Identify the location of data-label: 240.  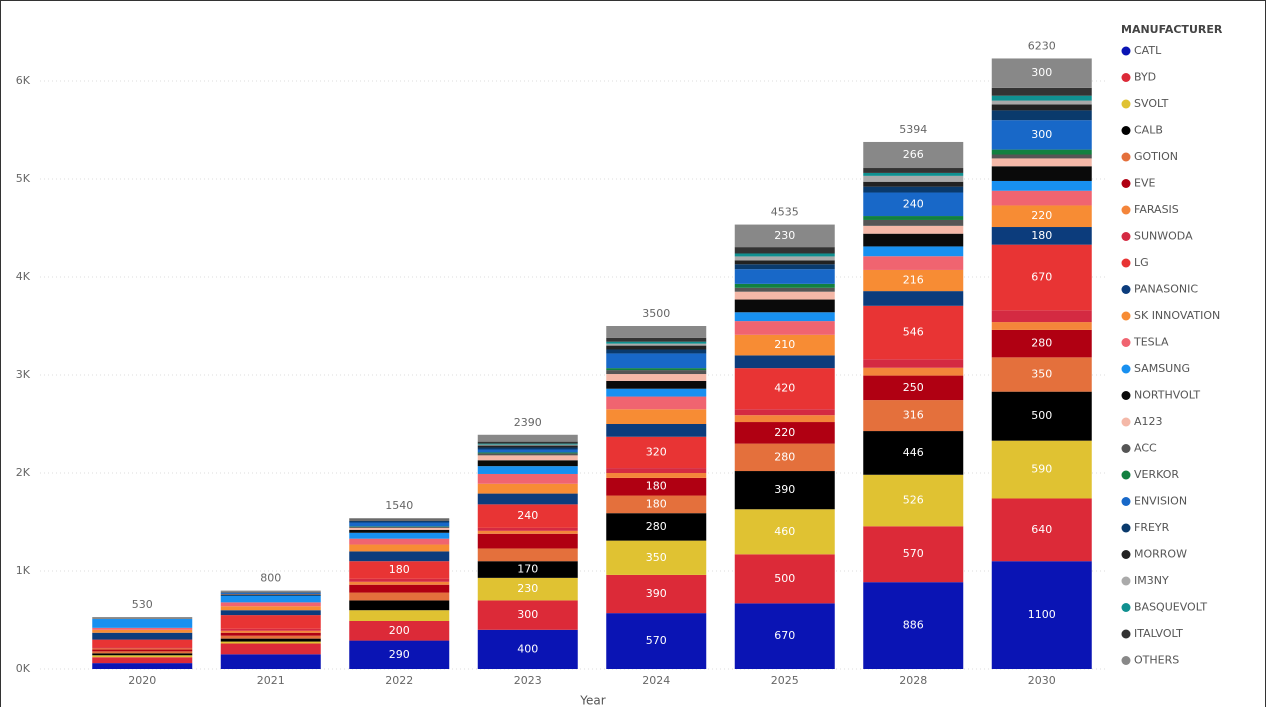
(527, 515).